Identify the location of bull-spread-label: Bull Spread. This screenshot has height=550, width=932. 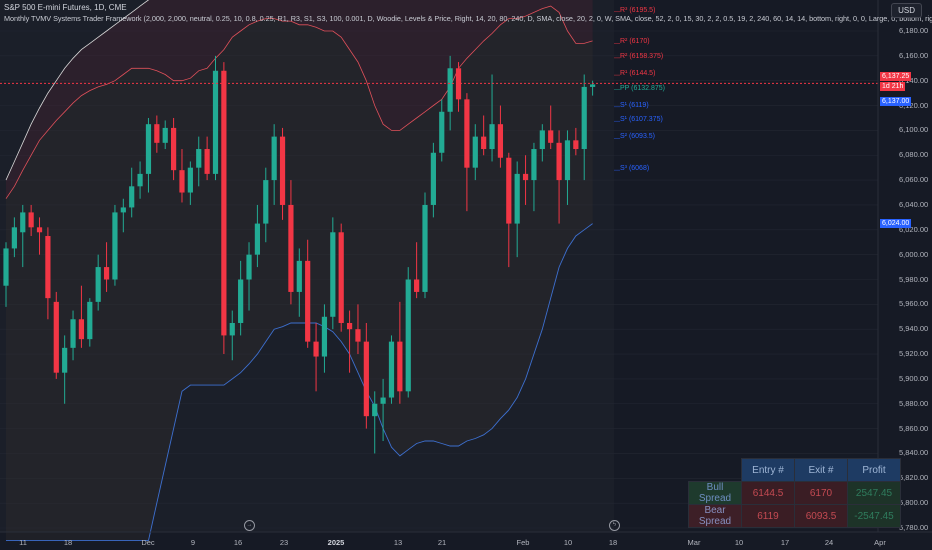
(715, 493).